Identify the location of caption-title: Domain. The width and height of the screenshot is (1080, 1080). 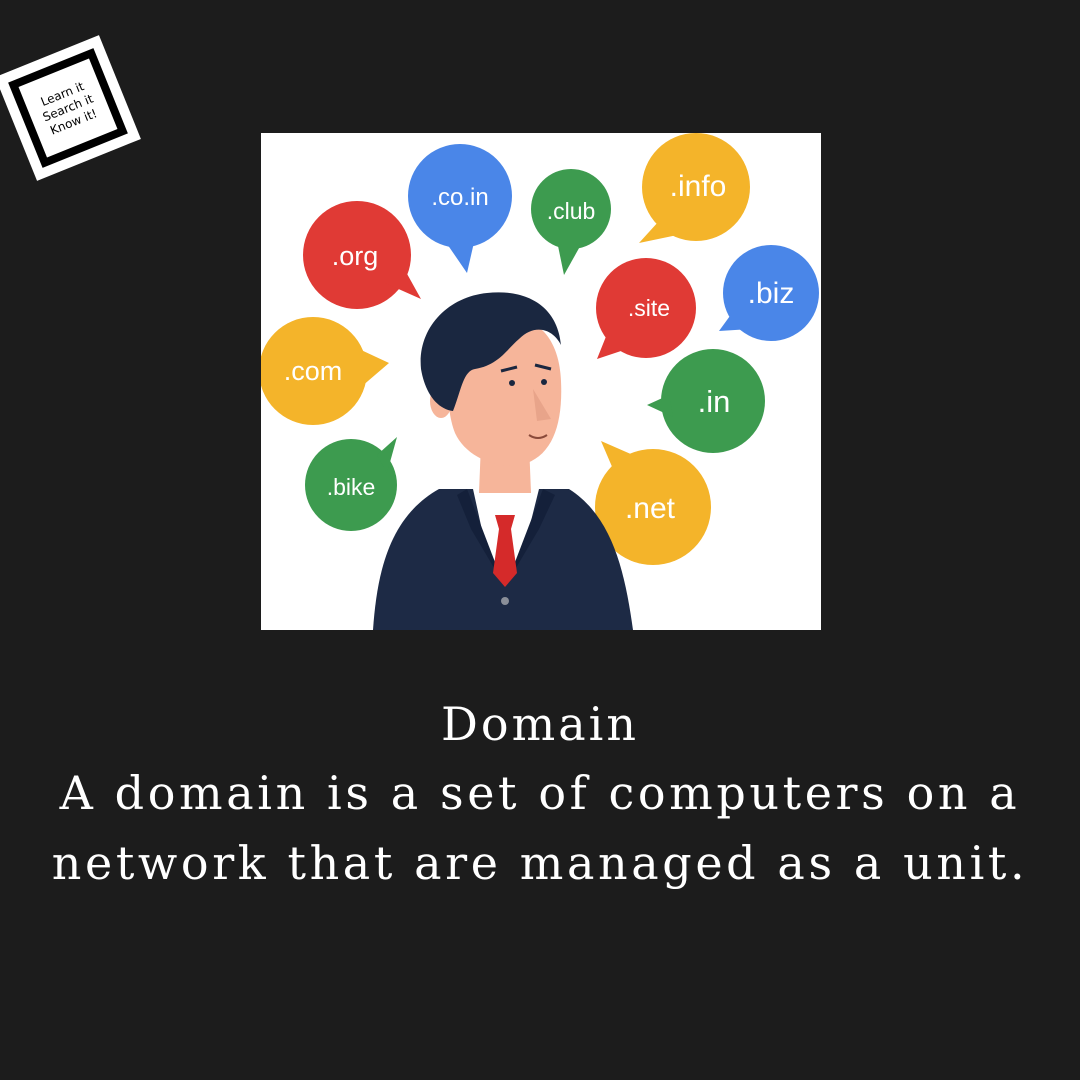
(540, 724).